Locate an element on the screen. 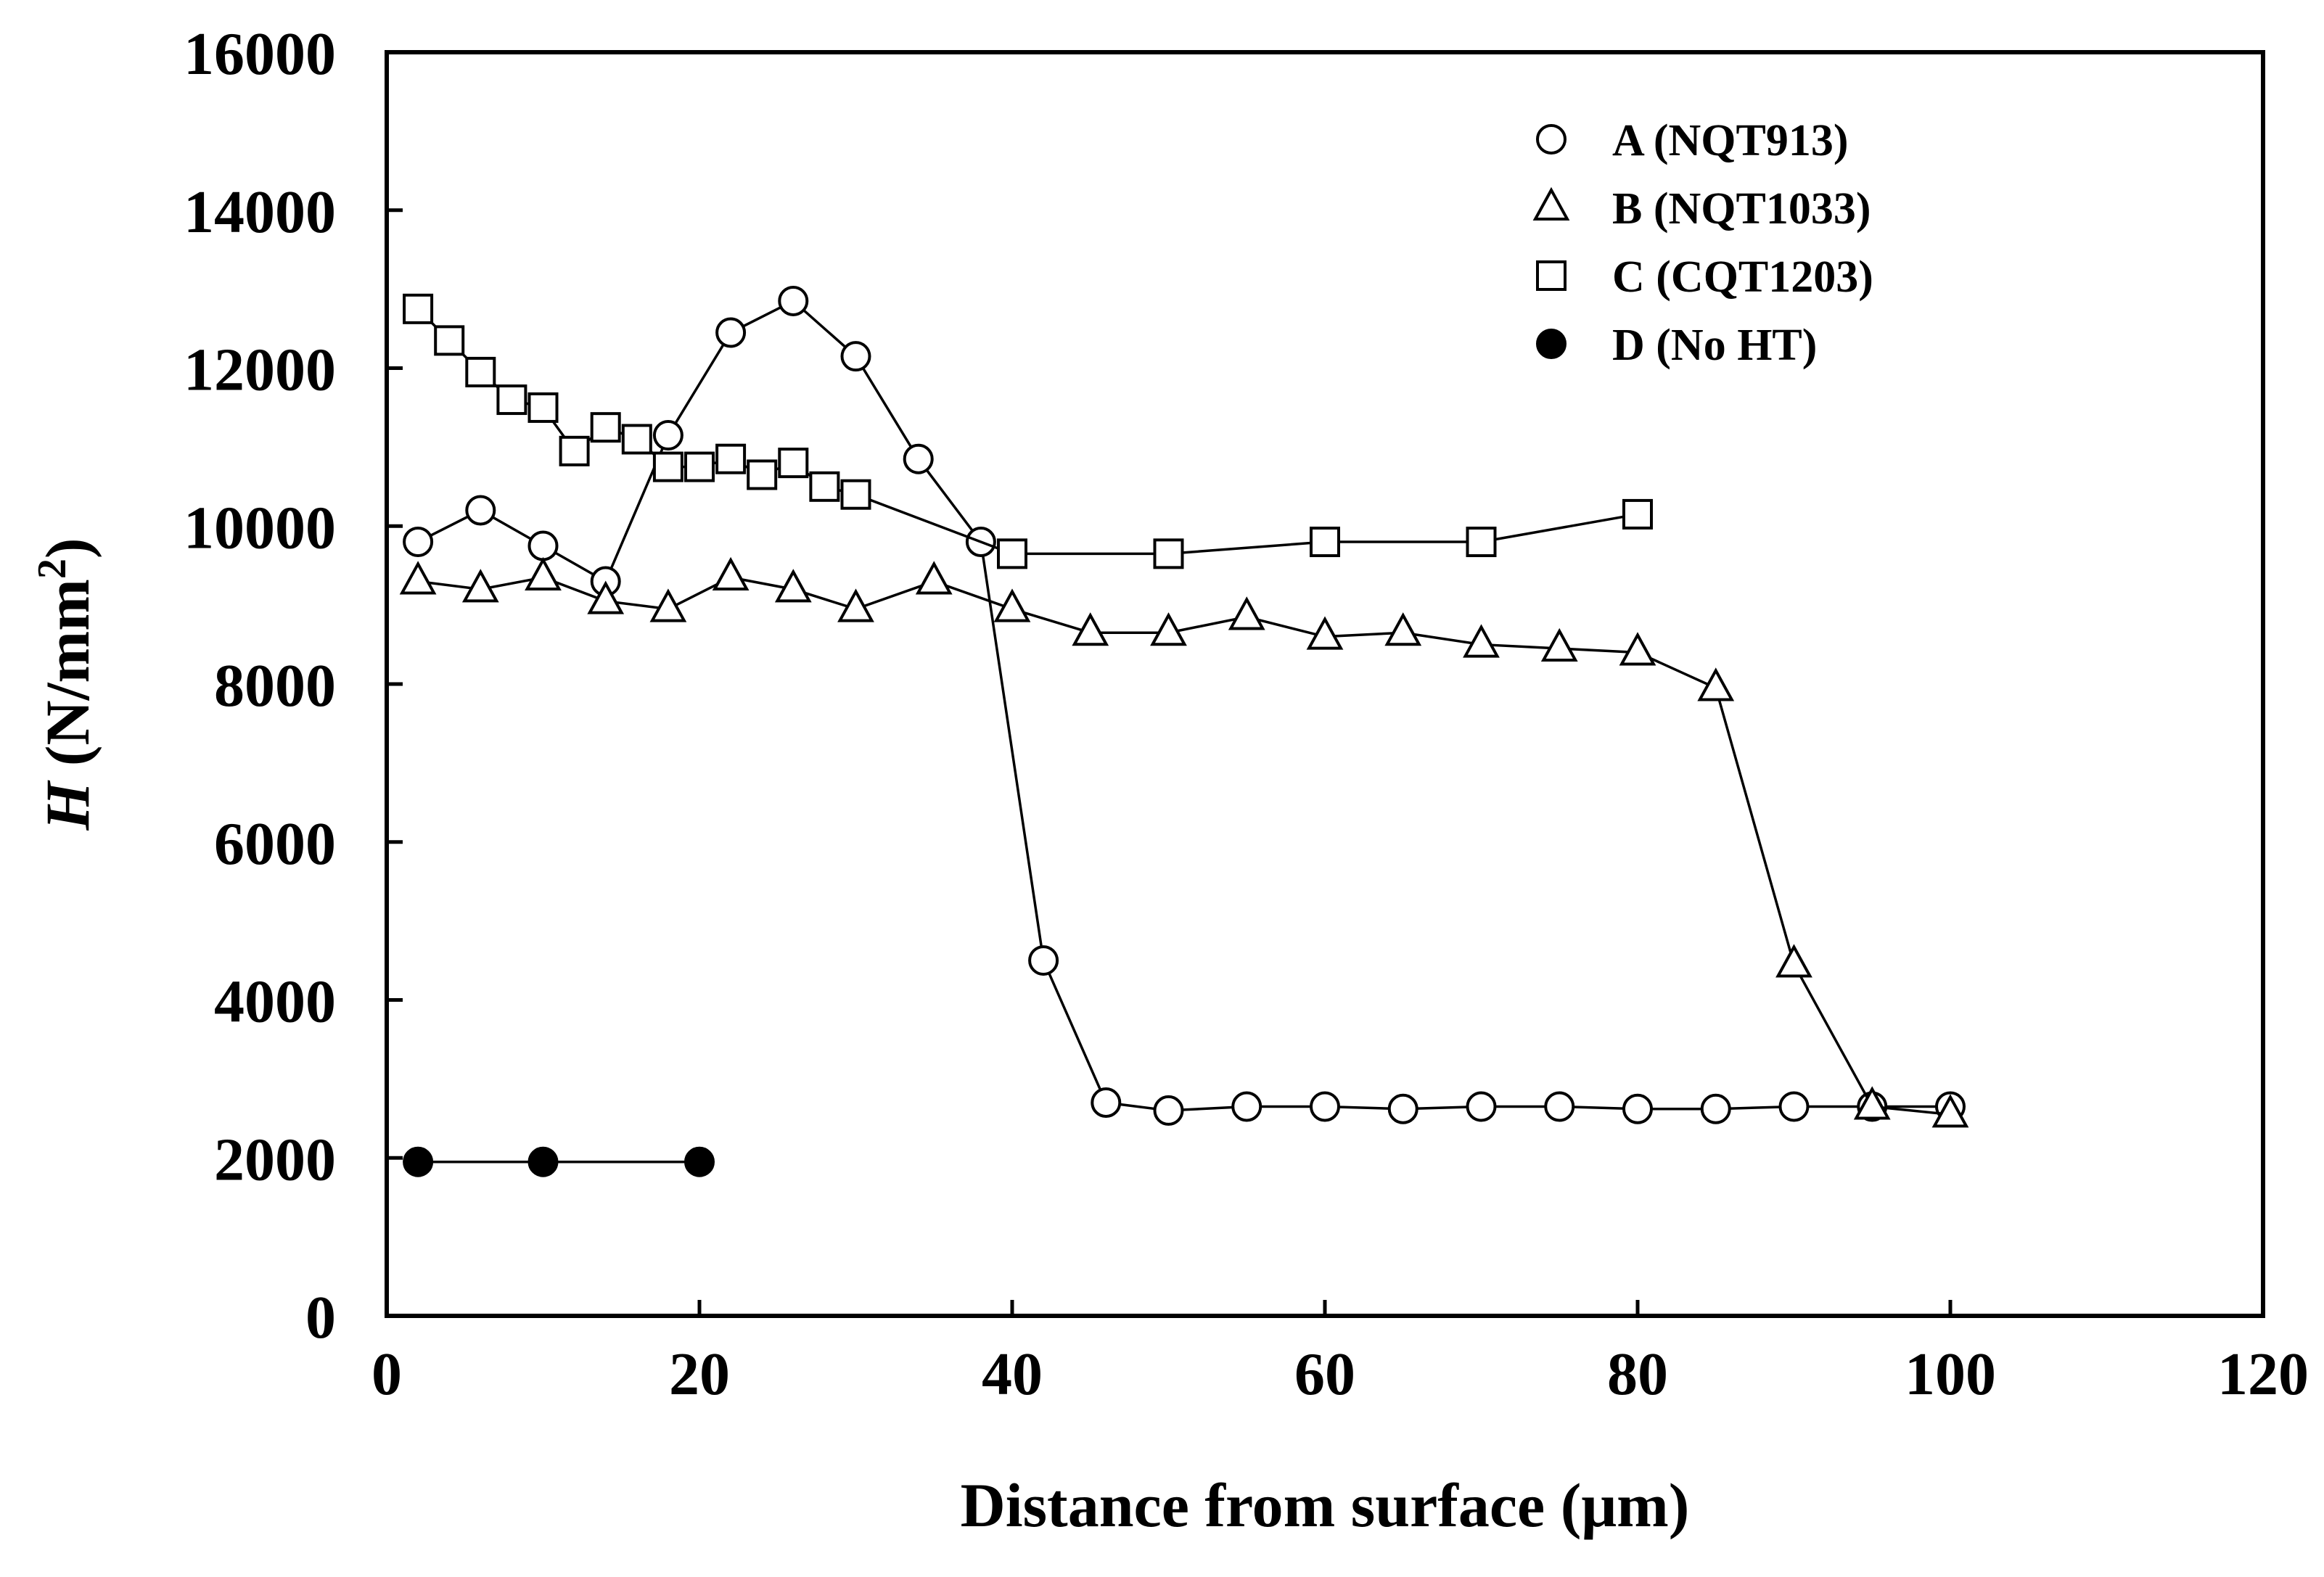 This screenshot has height=1577, width=2324. y-tick-label: 8000 is located at coordinates (275, 686).